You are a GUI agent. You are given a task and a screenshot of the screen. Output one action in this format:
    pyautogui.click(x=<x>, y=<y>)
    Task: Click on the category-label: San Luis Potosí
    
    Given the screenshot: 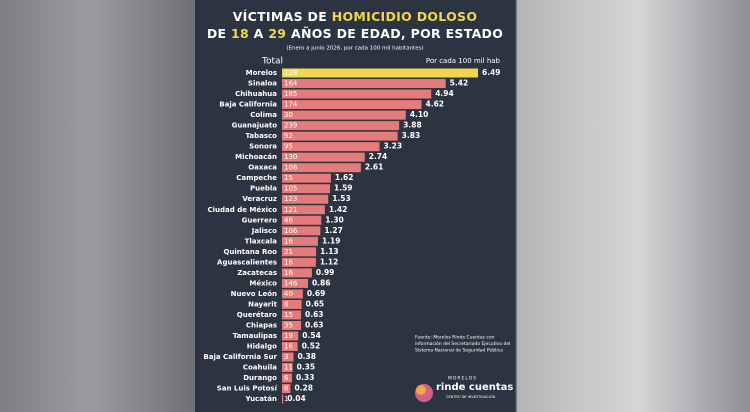 What is the action you would take?
    pyautogui.click(x=247, y=389)
    